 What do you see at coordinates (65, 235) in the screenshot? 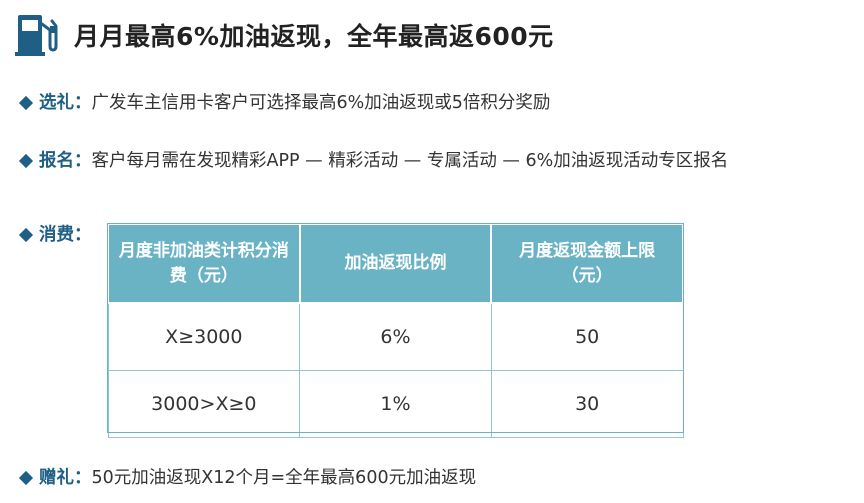
I see `section-label: 消费：` at bounding box center [65, 235].